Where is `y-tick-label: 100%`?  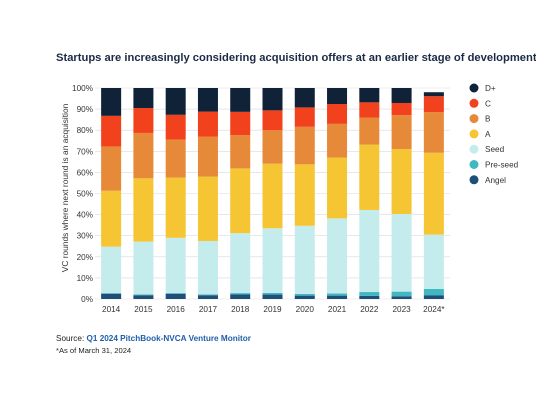 y-tick-label: 100% is located at coordinates (82, 88).